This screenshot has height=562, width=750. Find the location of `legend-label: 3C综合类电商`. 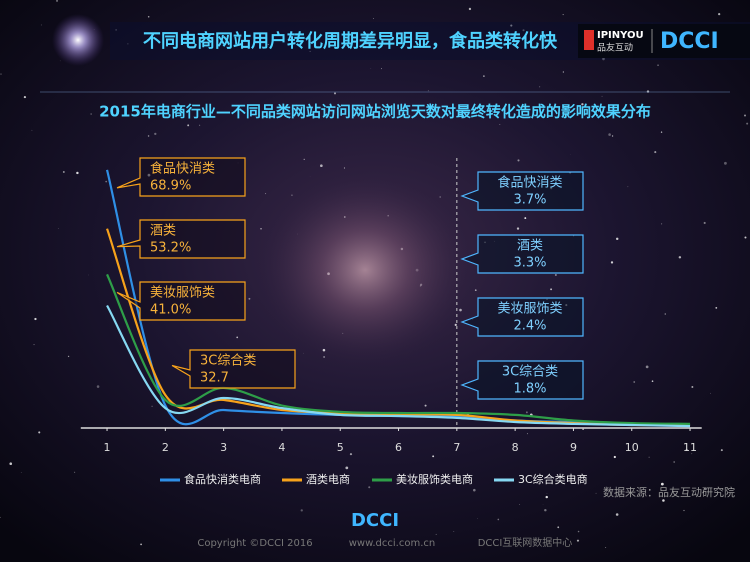

legend-label: 3C综合类电商 is located at coordinates (553, 479).